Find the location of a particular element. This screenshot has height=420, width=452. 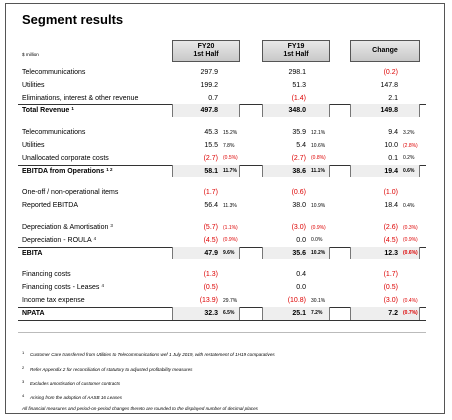

percent: 11.7% is located at coordinates (230, 171).